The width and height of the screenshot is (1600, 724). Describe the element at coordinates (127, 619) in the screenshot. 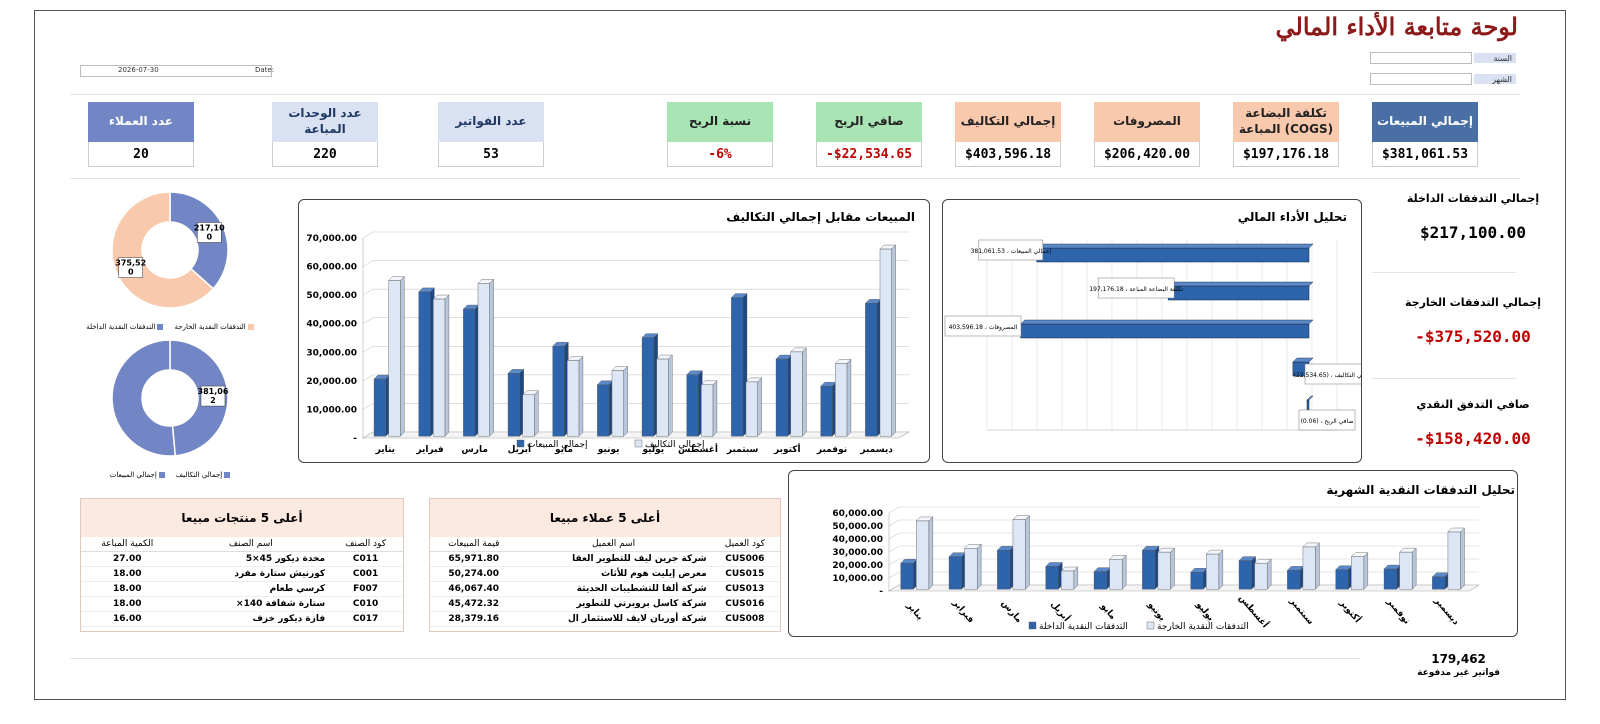

I see `table-cell: 16.00` at that location.